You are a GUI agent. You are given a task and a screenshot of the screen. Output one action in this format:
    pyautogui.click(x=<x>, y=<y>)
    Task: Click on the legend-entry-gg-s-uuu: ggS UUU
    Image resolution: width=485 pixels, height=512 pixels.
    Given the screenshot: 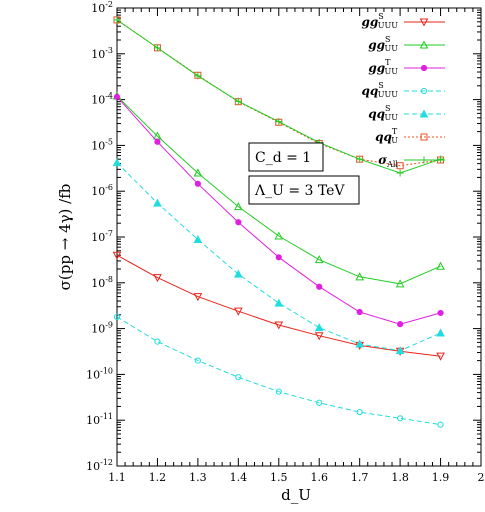 What is the action you would take?
    pyautogui.click(x=403, y=21)
    